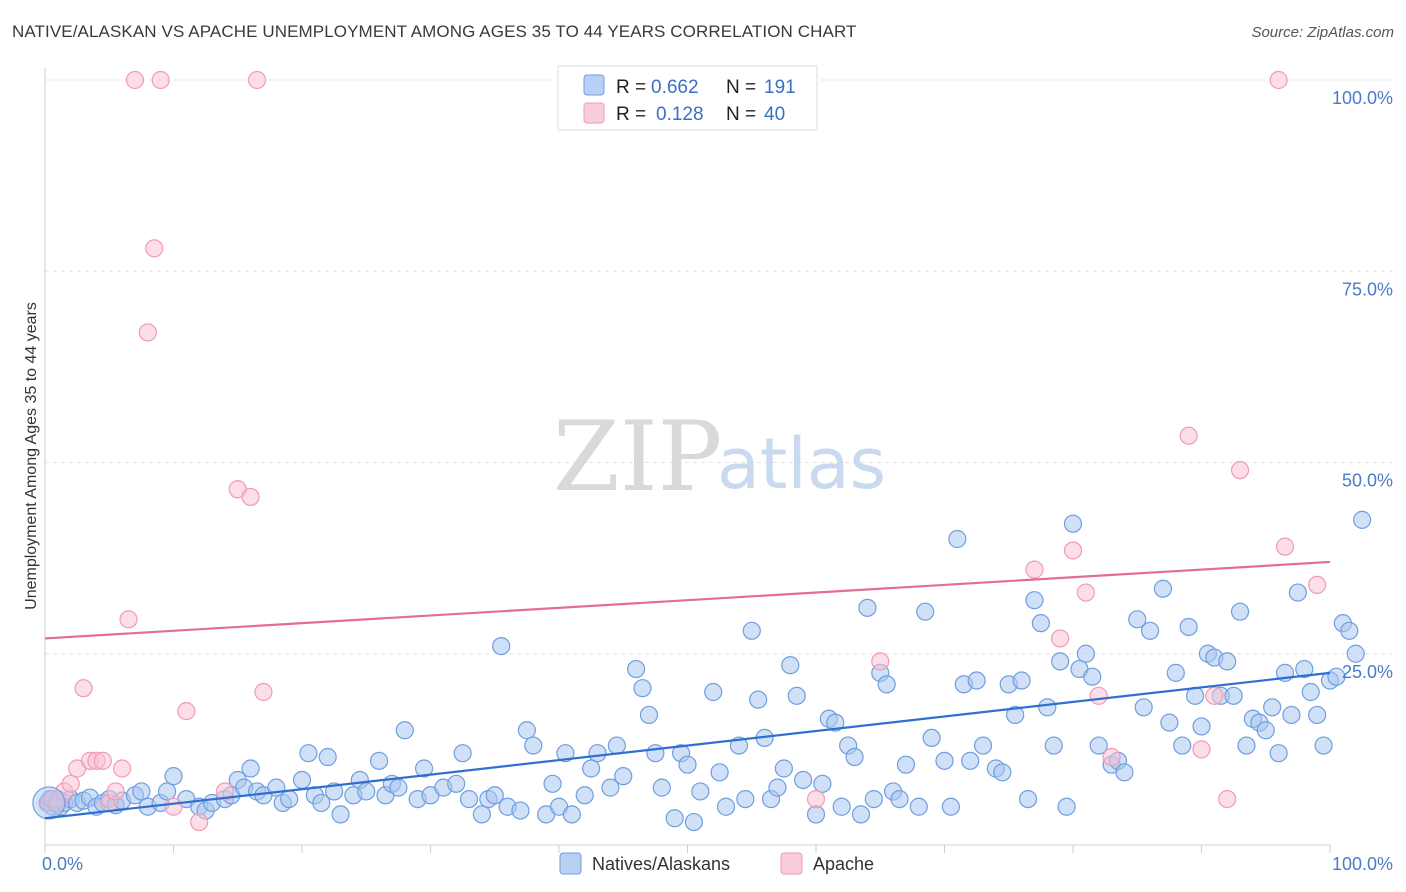 The width and height of the screenshot is (1406, 892). I want to click on watermark-zip: ZIP, so click(637, 457).